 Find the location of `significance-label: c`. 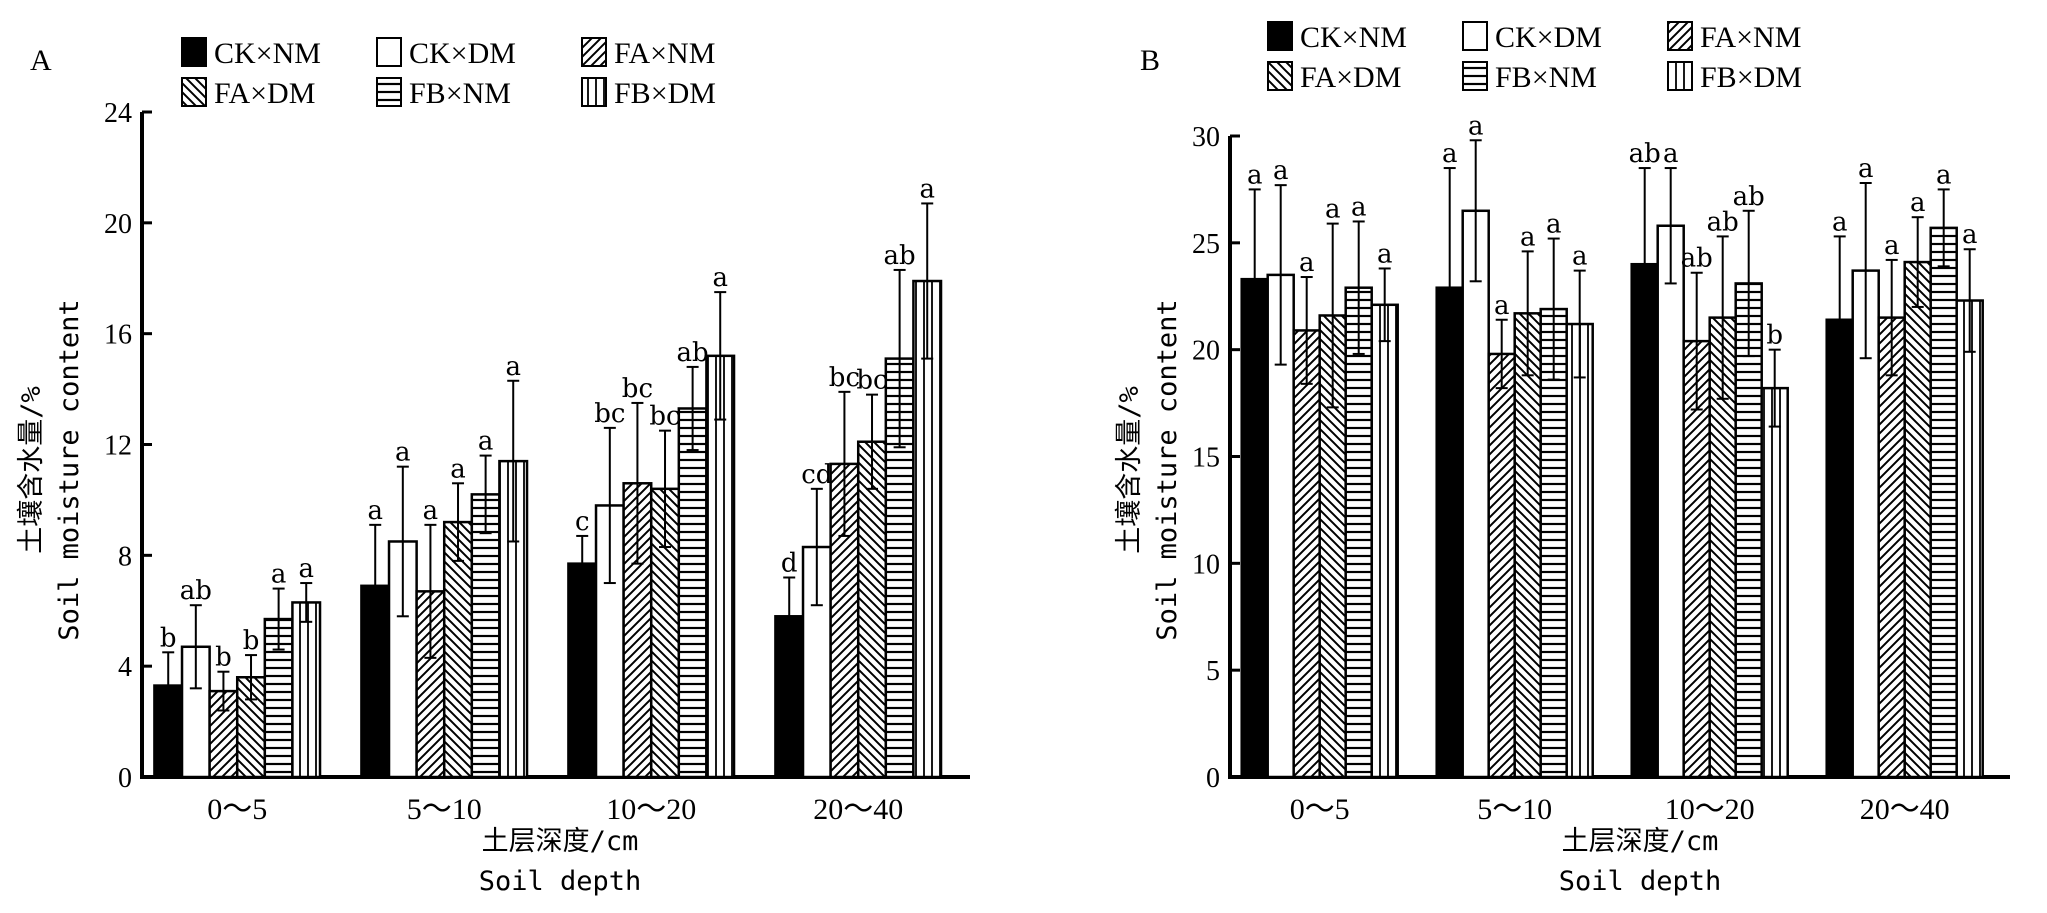

significance-label: c is located at coordinates (582, 522).